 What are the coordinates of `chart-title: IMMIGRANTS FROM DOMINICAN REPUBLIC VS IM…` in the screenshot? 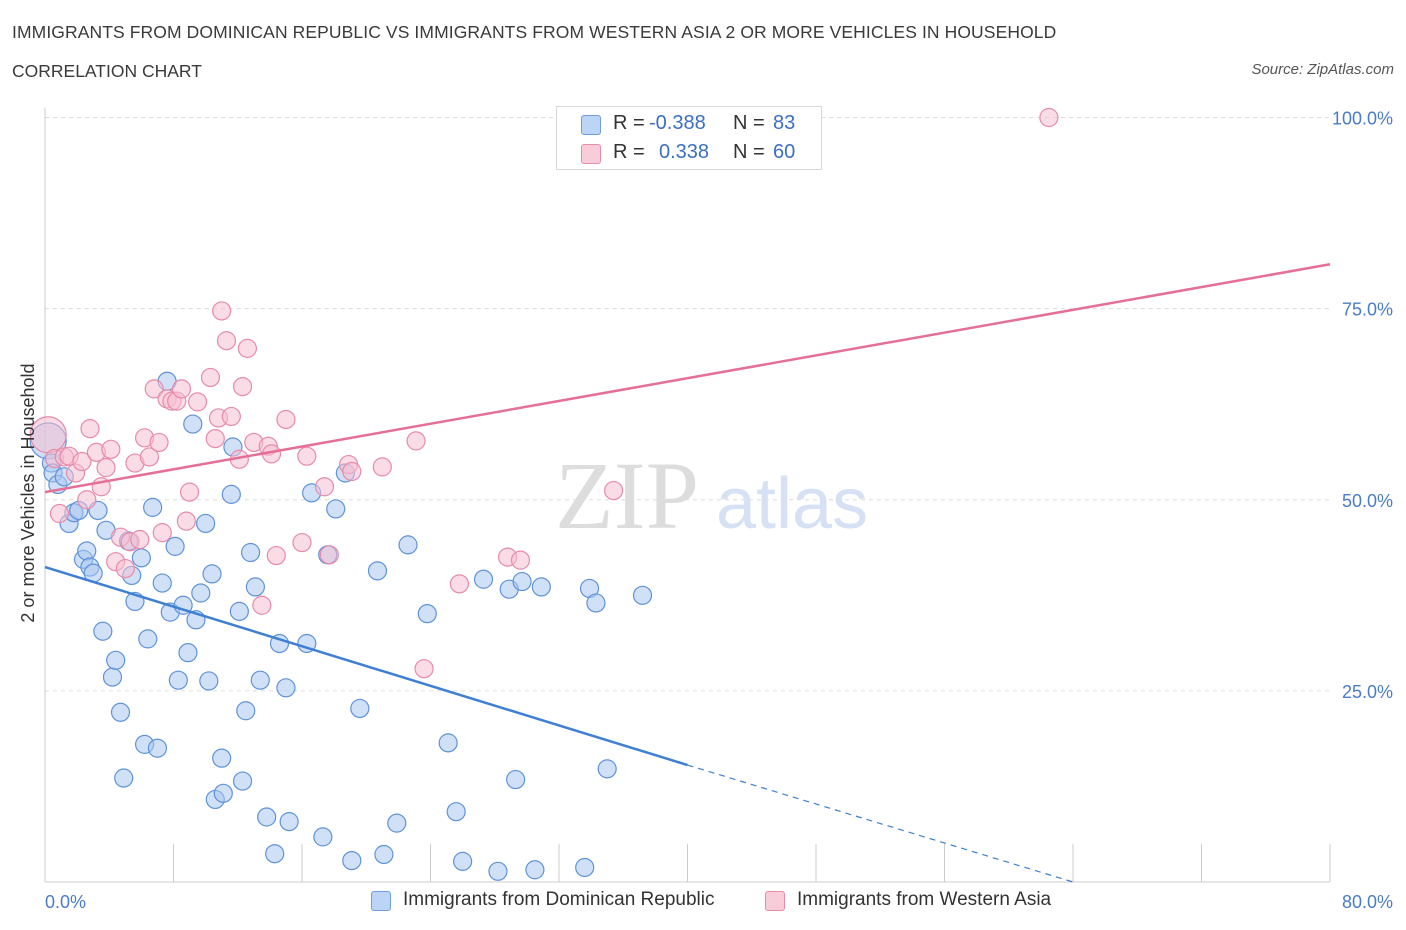 It's located at (534, 32).